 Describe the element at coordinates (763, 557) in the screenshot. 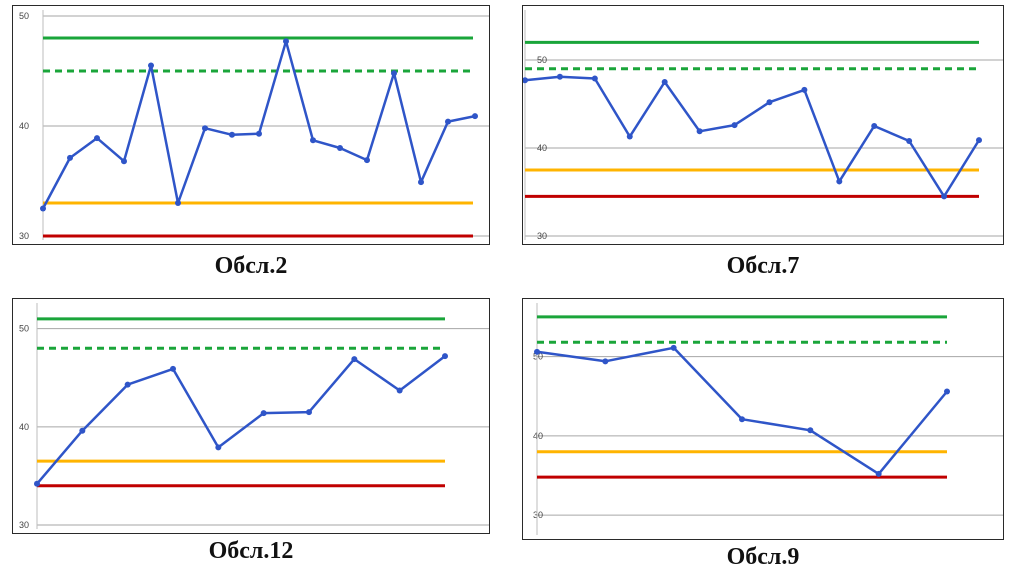

I see `chart-caption: Обсл.9` at that location.